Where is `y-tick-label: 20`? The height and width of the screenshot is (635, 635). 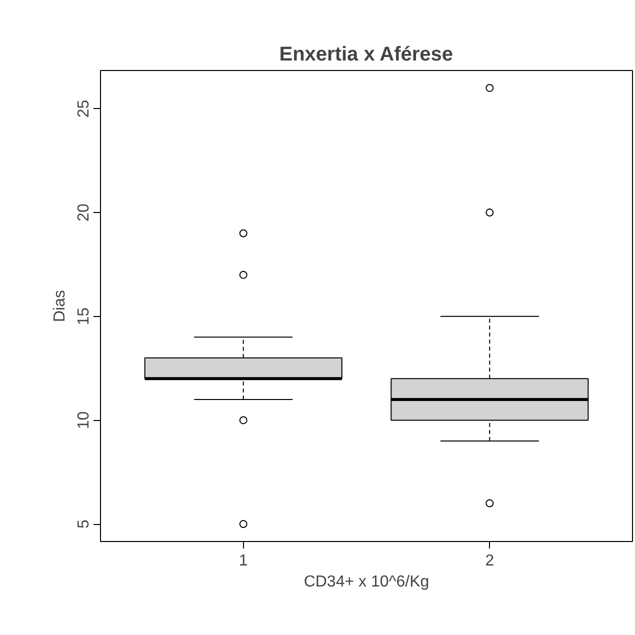 y-tick-label: 20 is located at coordinates (84, 213).